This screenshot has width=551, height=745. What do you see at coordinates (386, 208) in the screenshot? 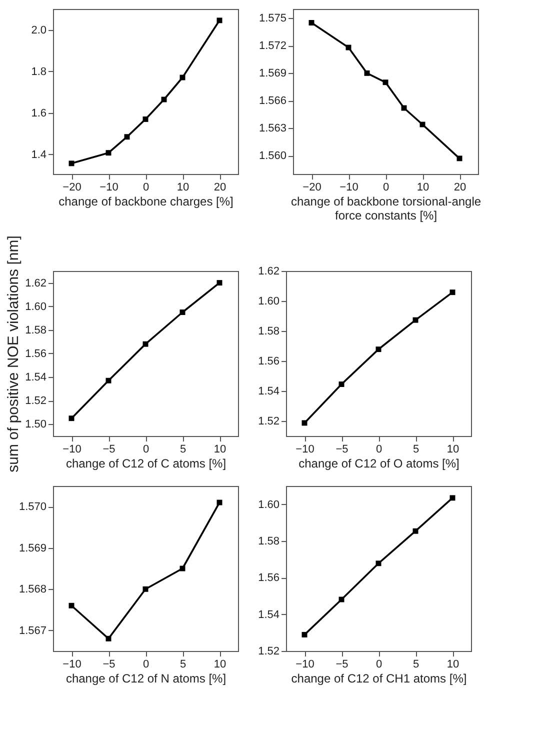
I see `x-axis-title: change of backbone torsional-angle force constants [%]` at bounding box center [386, 208].